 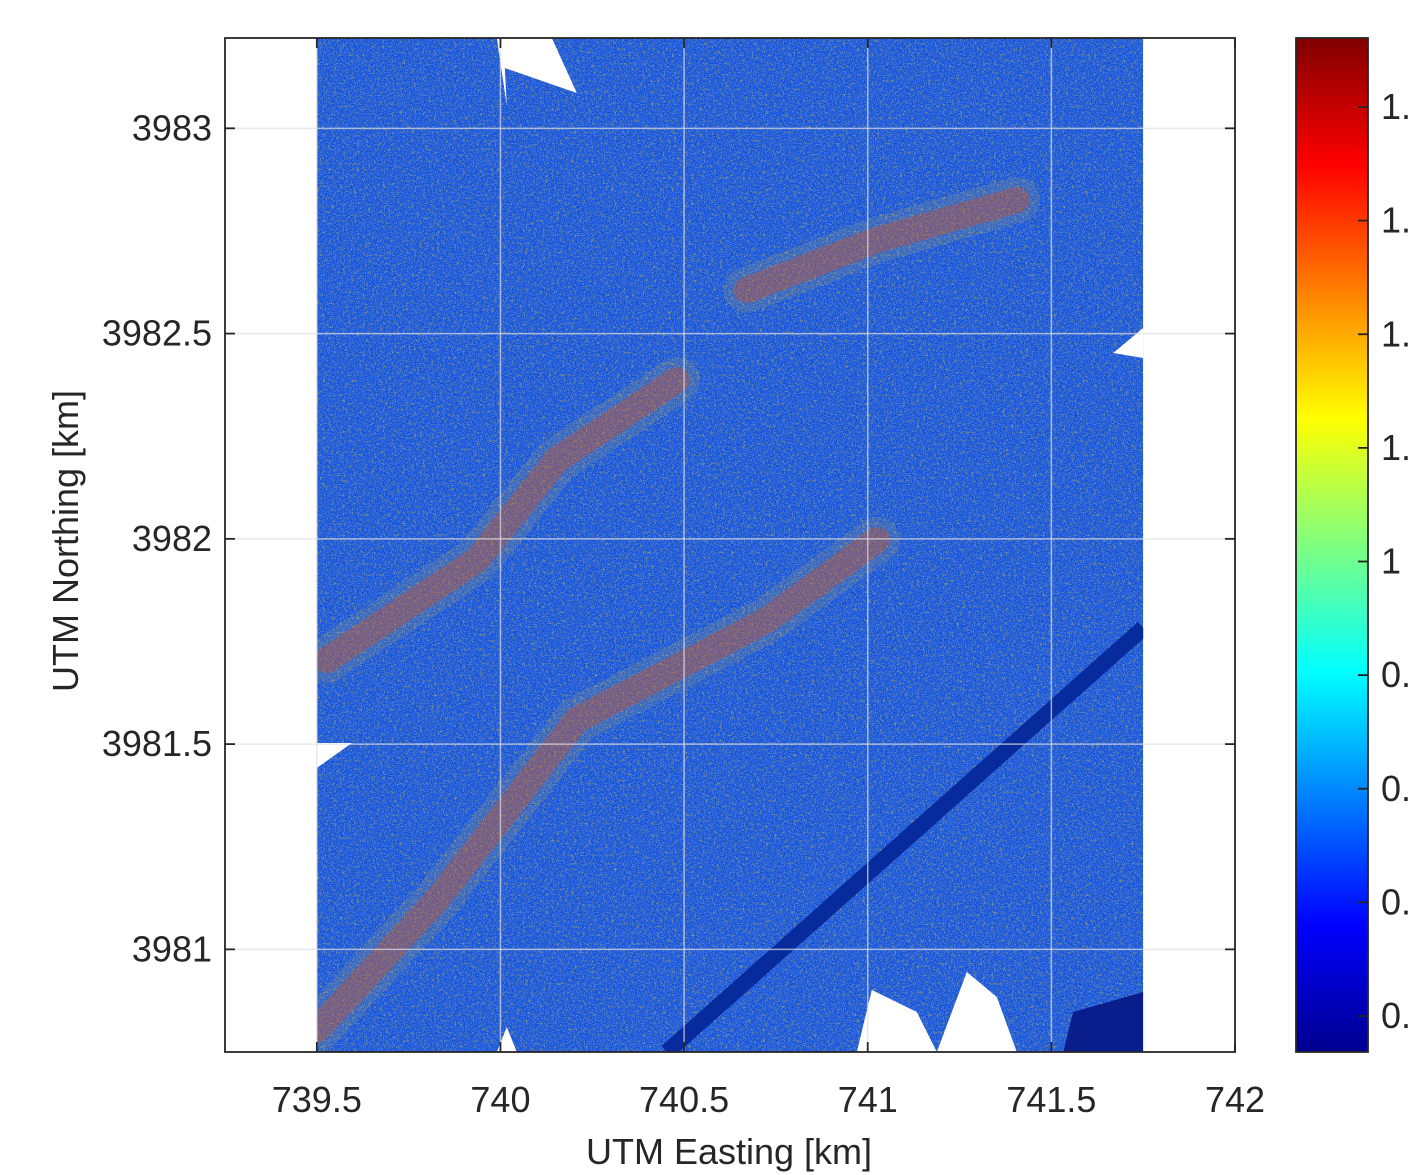 I want to click on x-axis-label: UTM Easting [km], so click(x=729, y=1151).